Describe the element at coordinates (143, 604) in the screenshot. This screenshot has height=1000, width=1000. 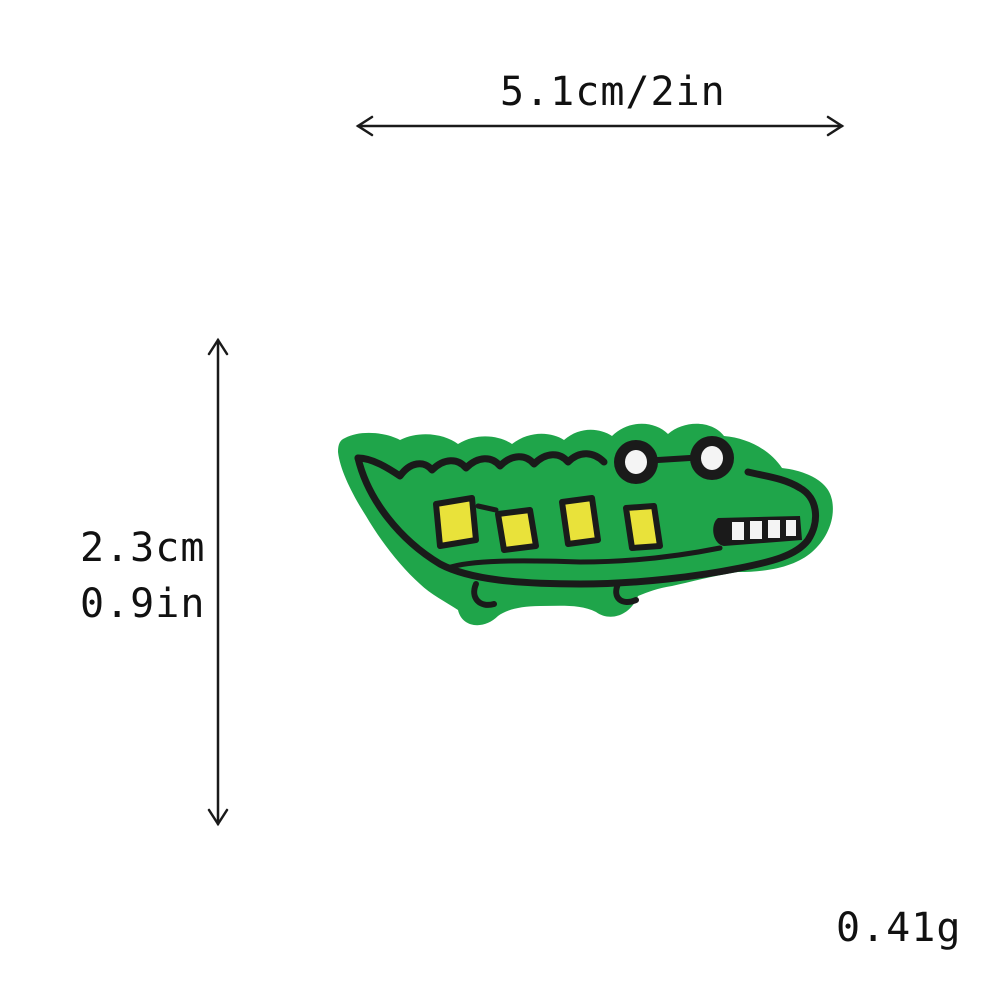
I see `height-dimension-label-in: 0.9in` at that location.